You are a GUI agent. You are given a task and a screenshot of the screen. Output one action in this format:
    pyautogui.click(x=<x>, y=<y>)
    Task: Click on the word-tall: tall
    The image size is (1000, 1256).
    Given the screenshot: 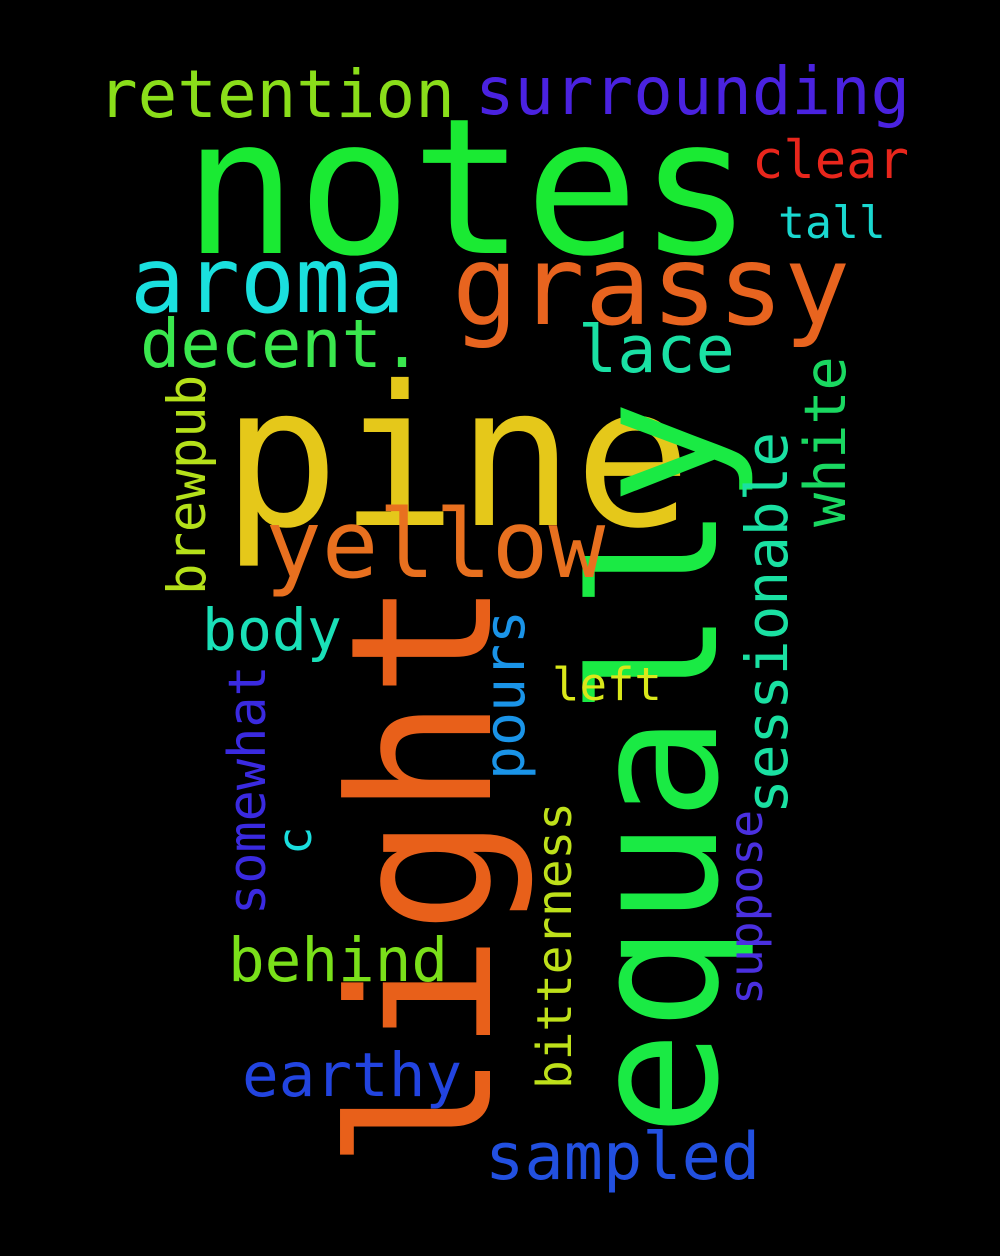 What is the action you would take?
    pyautogui.click(x=832, y=222)
    